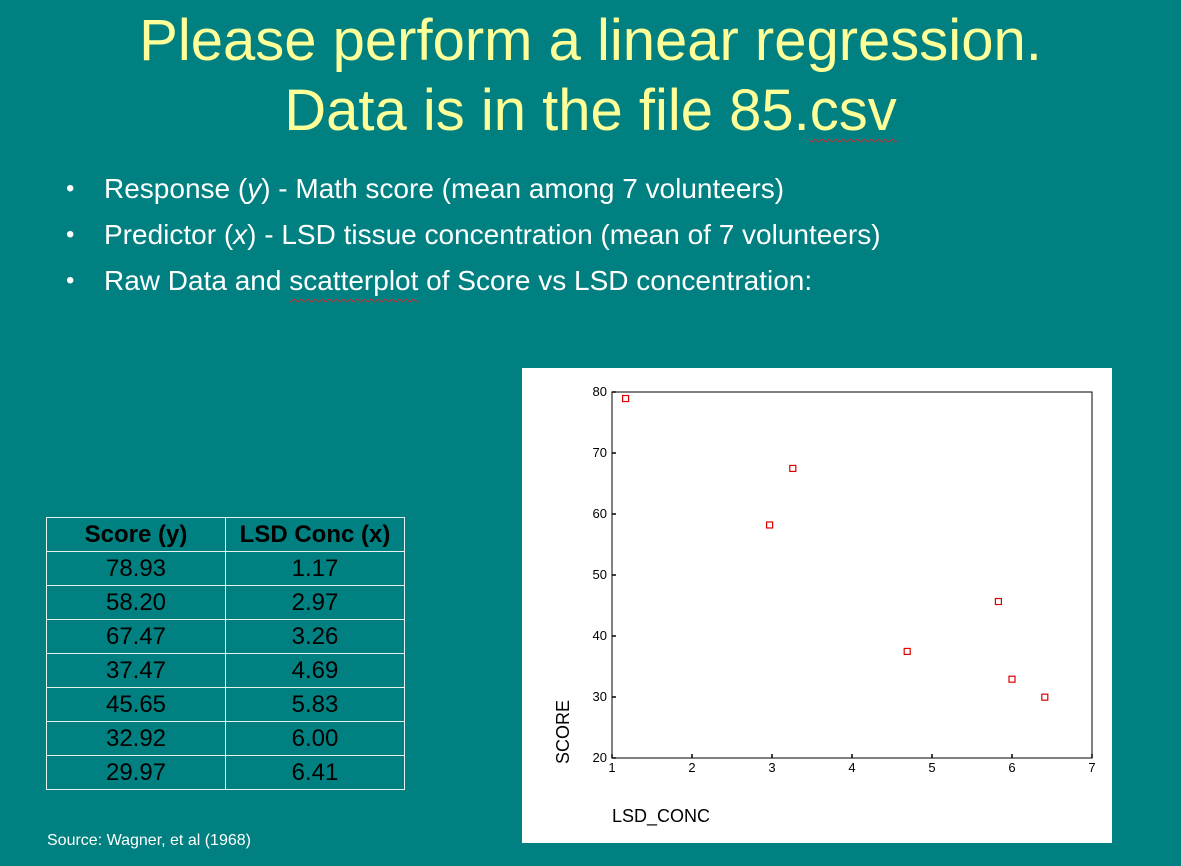 The image size is (1181, 866). I want to click on y-tick-label: 60, so click(600, 513).